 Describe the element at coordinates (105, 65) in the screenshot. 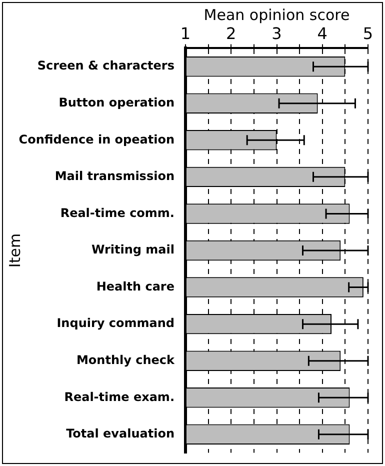

I see `y-tick-label: Screen & characters` at that location.